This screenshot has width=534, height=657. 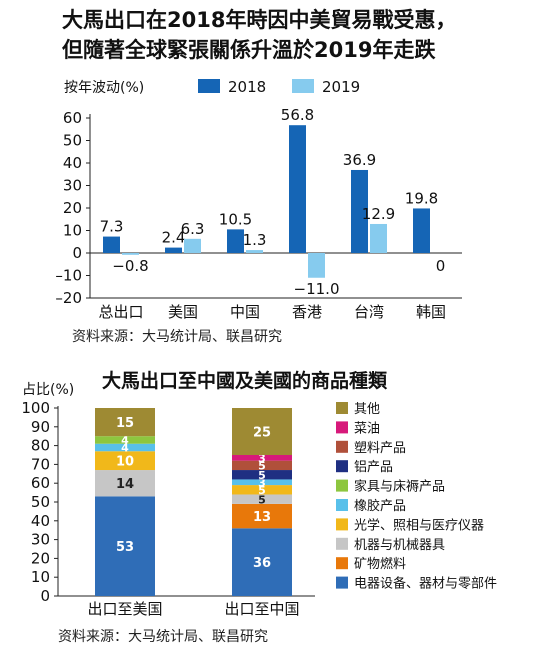 I want to click on chart-title-line-1: 大馬出口在2018年時因中美貿易戰受惠，, so click(x=259, y=20).